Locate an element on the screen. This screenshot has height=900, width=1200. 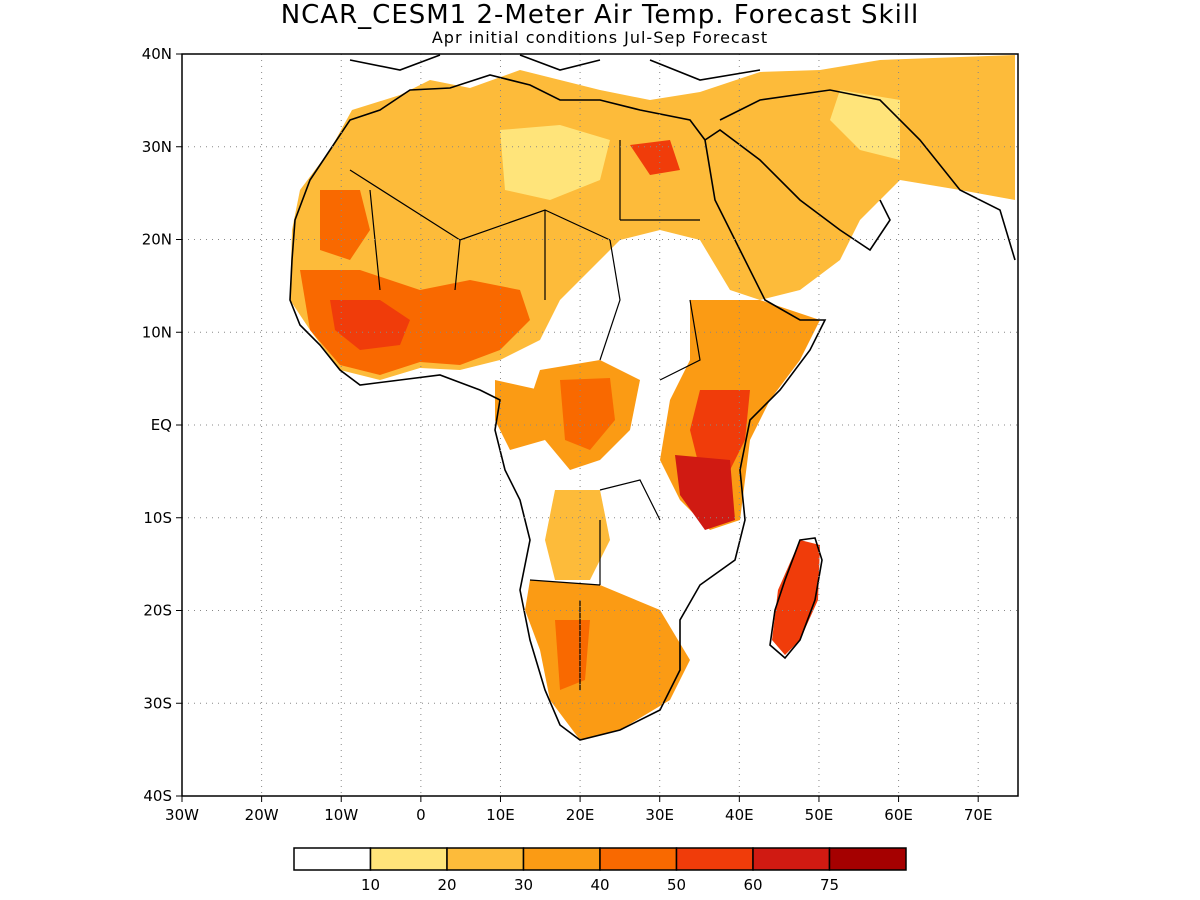
colorbar-label: 30 is located at coordinates (523, 885).